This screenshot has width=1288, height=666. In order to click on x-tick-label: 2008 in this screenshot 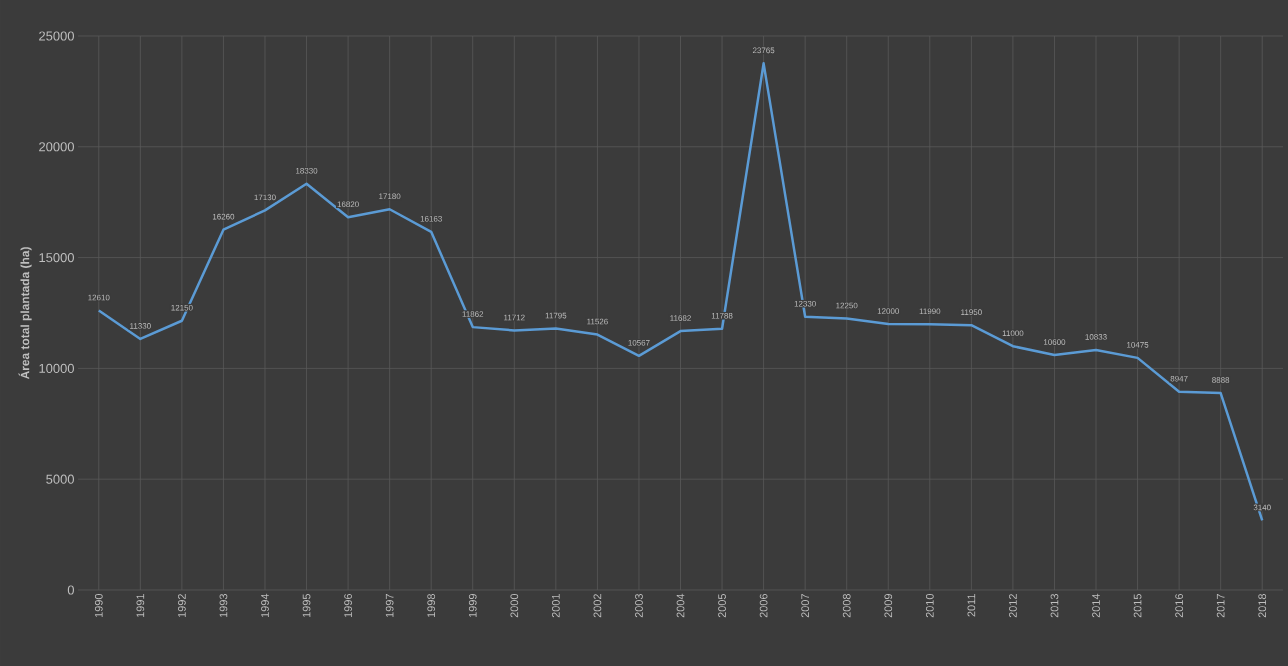, I will do `click(846, 606)`.